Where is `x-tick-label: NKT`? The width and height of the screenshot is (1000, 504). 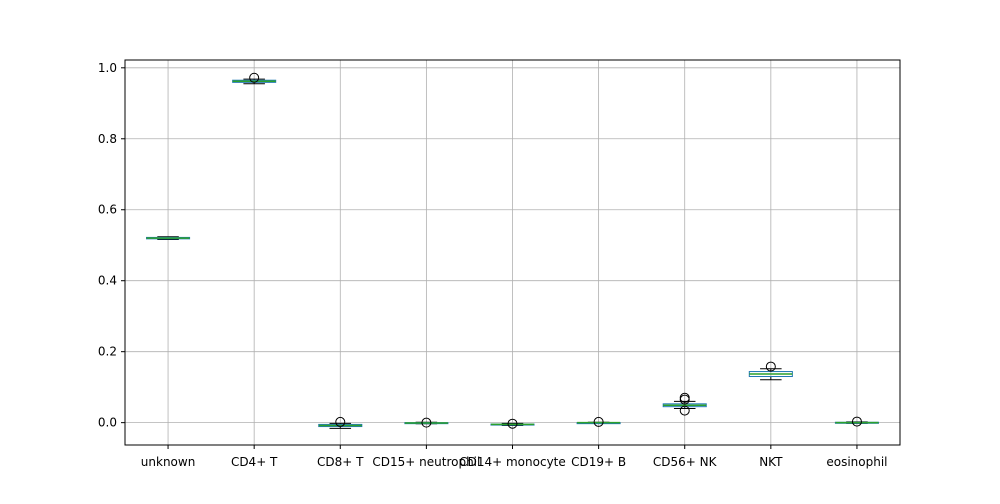 x-tick-label: NKT is located at coordinates (771, 462).